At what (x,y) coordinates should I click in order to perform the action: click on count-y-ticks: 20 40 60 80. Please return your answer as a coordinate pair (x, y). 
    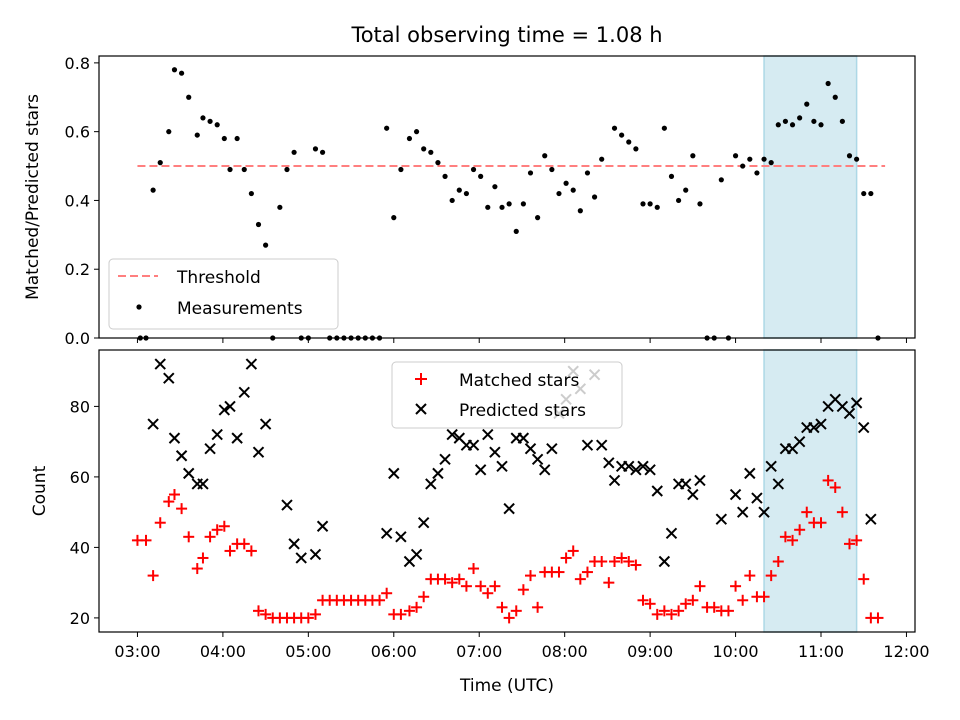
    Looking at the image, I should click on (84, 512).